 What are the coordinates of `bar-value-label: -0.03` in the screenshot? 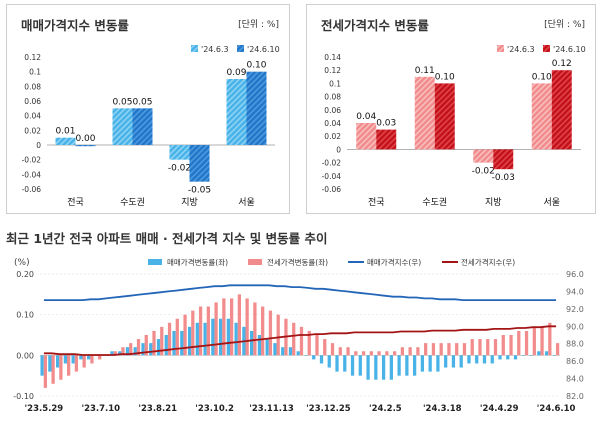 It's located at (503, 178).